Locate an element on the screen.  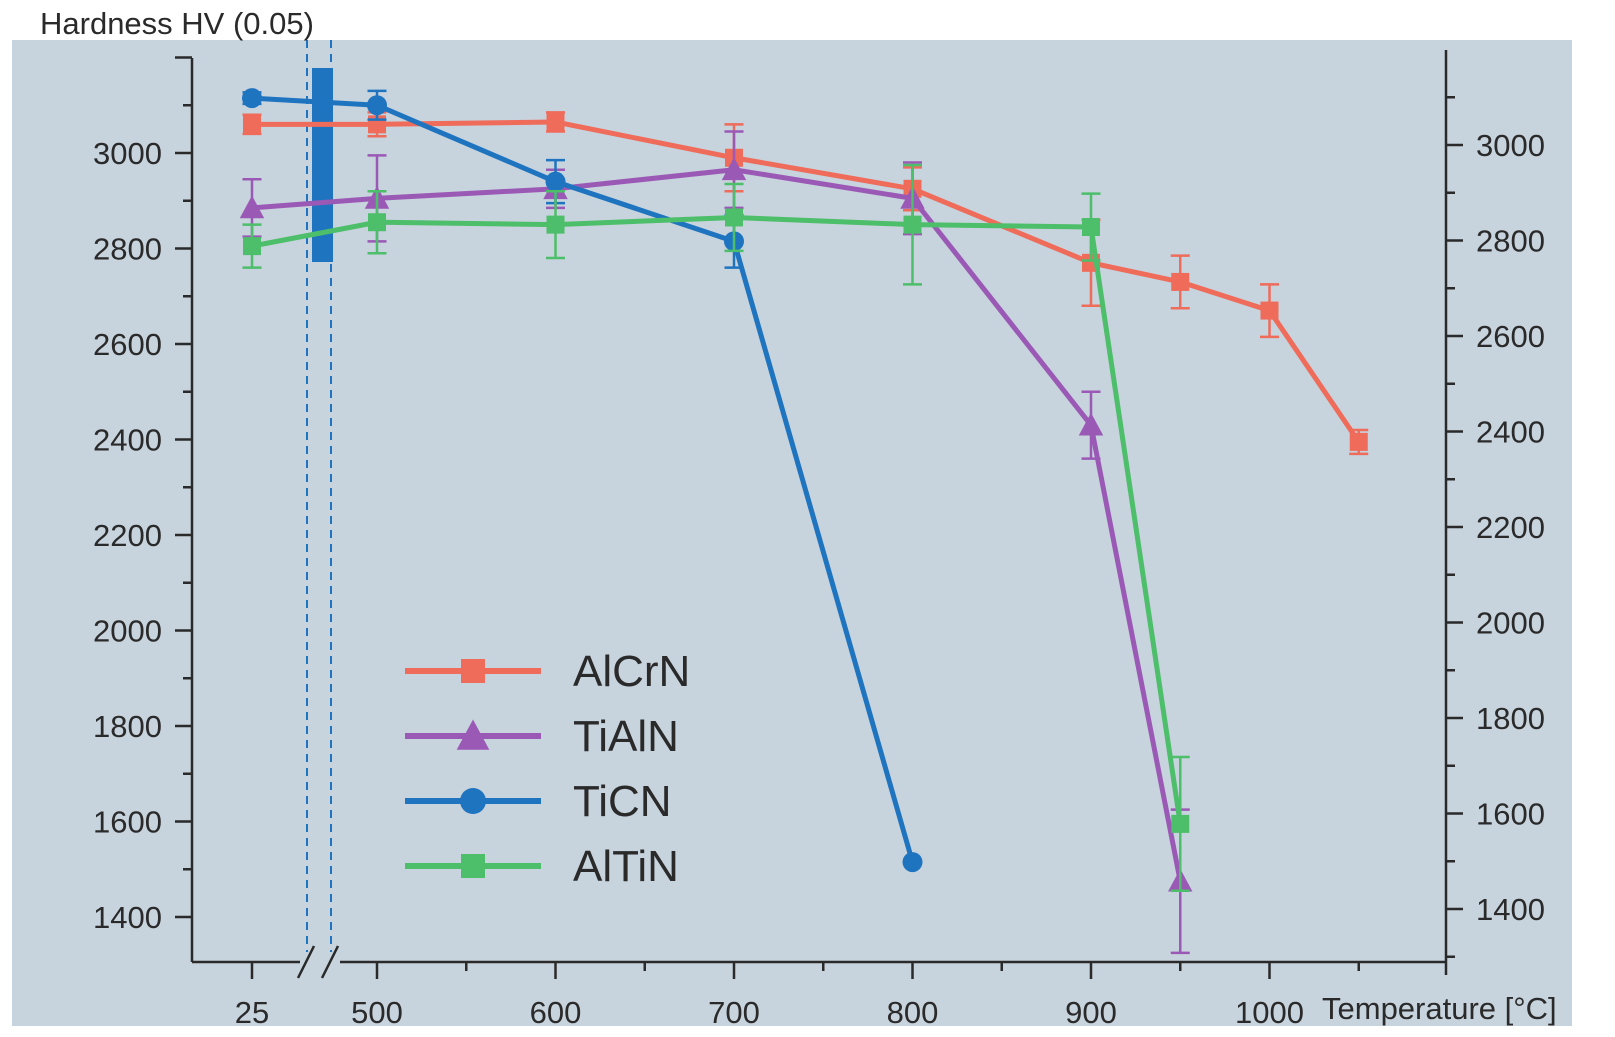
legend-label-alcrn: AlCrN is located at coordinates (631, 671).